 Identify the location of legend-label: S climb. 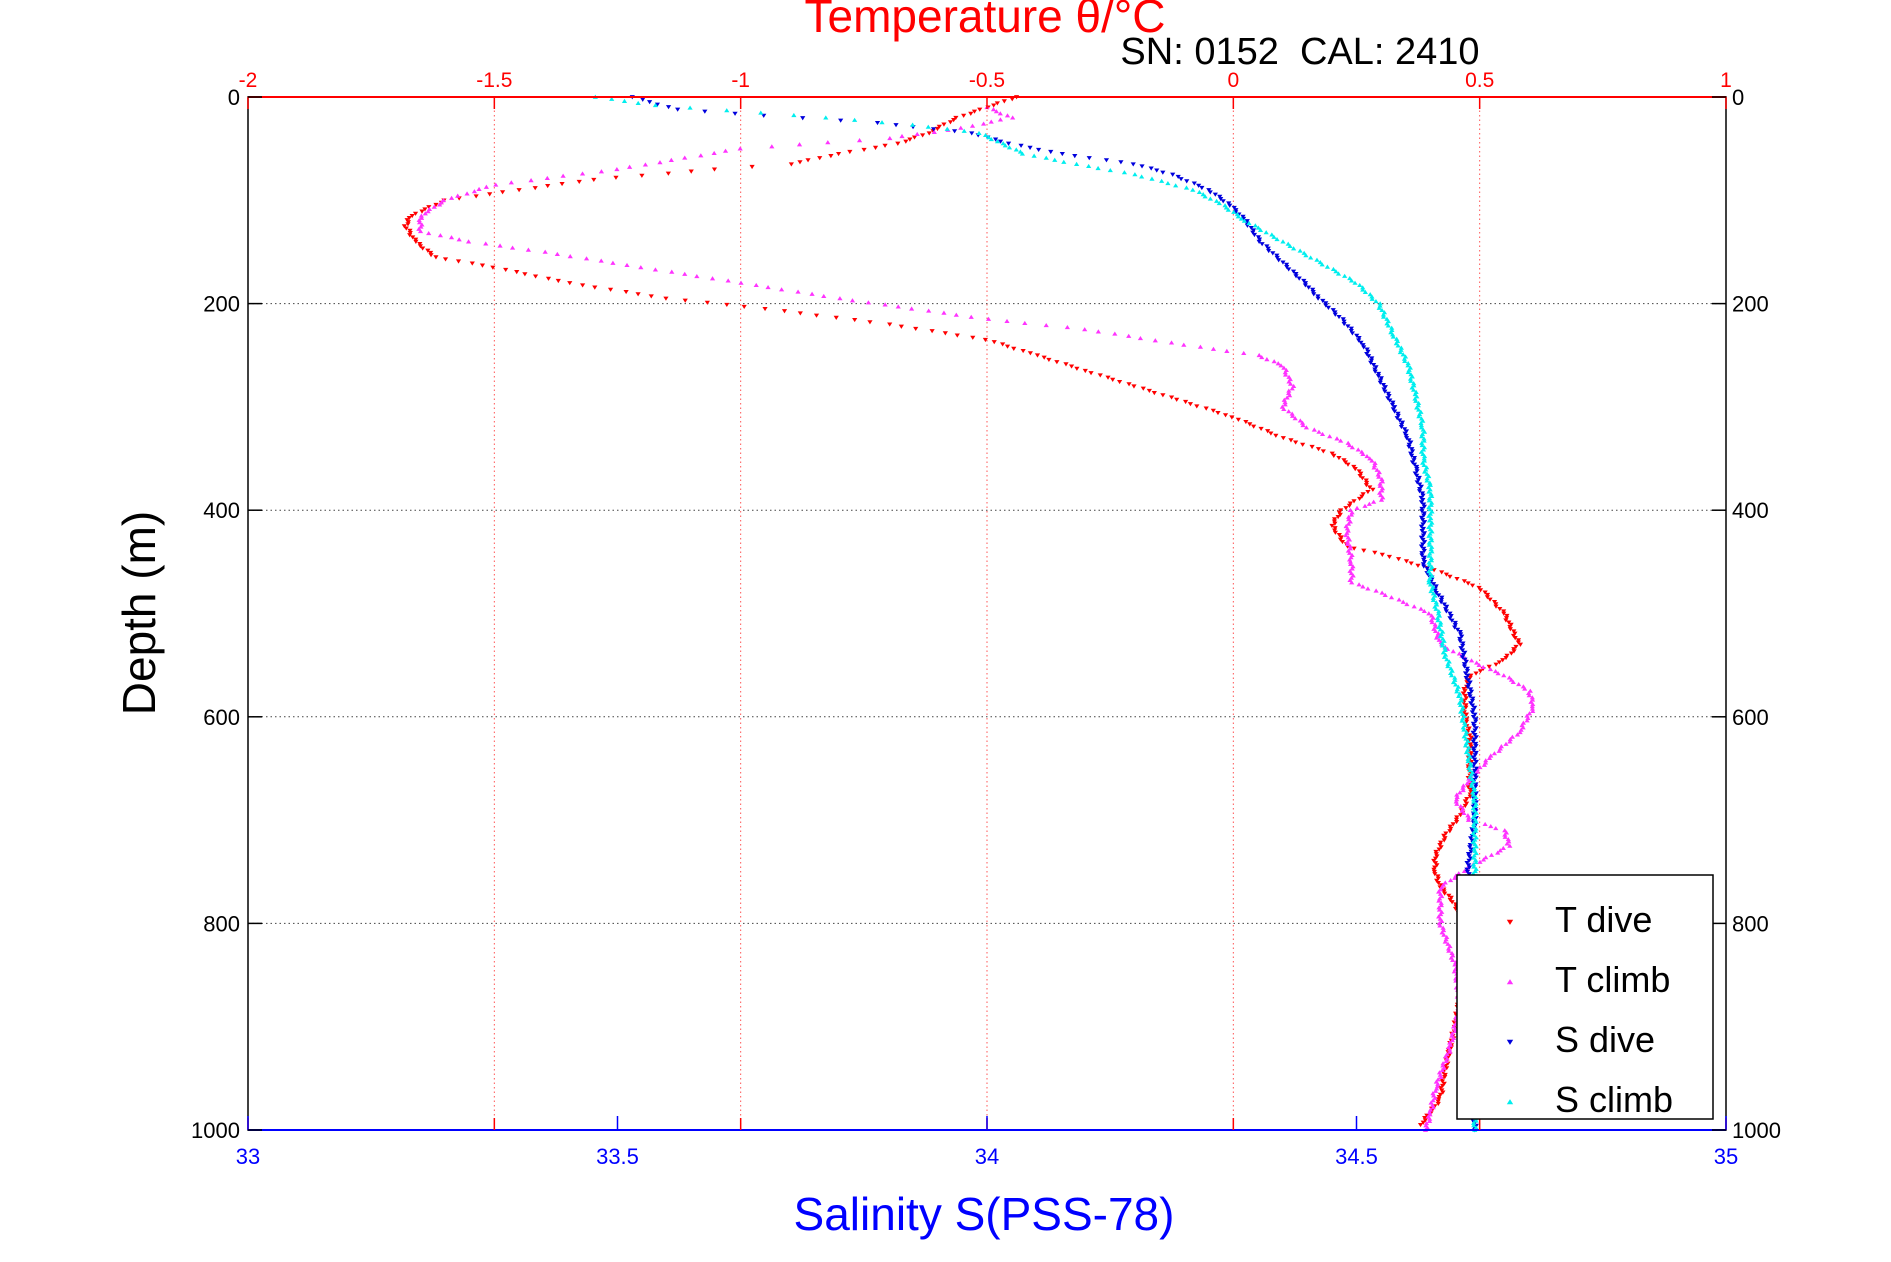
(1614, 1099).